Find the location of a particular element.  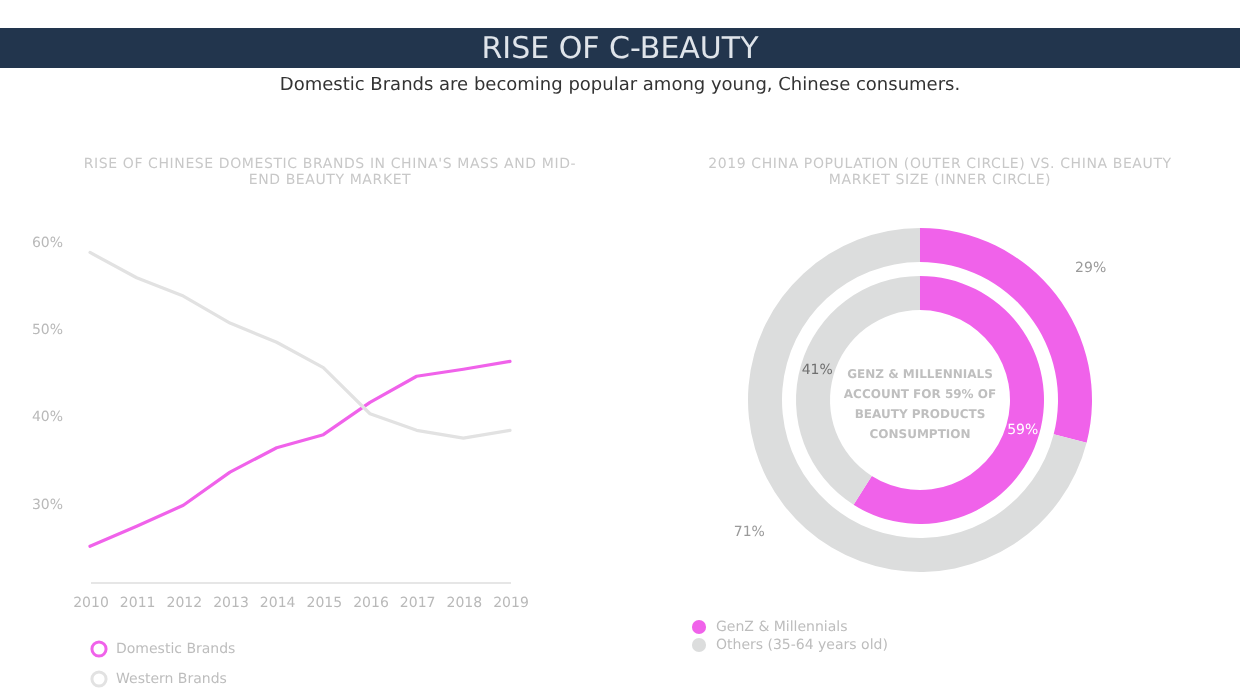

text: RISE OF C-BEAUTY is located at coordinates (620, 48).